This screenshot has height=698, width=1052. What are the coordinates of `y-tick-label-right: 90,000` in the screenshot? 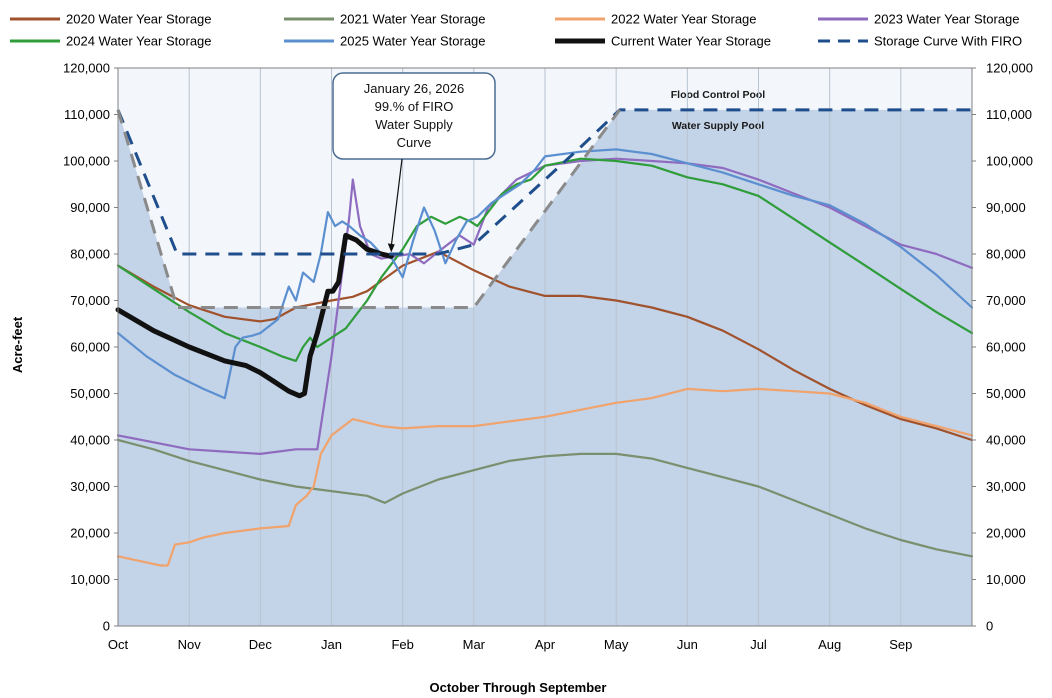 It's located at (1006, 207).